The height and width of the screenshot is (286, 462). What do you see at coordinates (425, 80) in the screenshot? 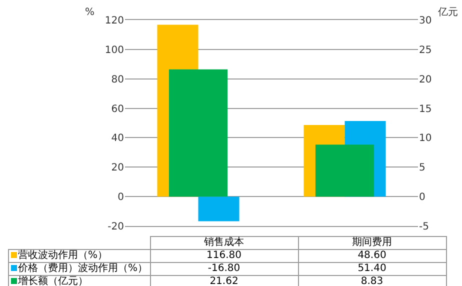
I see `y2-tick-label: 20` at bounding box center [425, 80].